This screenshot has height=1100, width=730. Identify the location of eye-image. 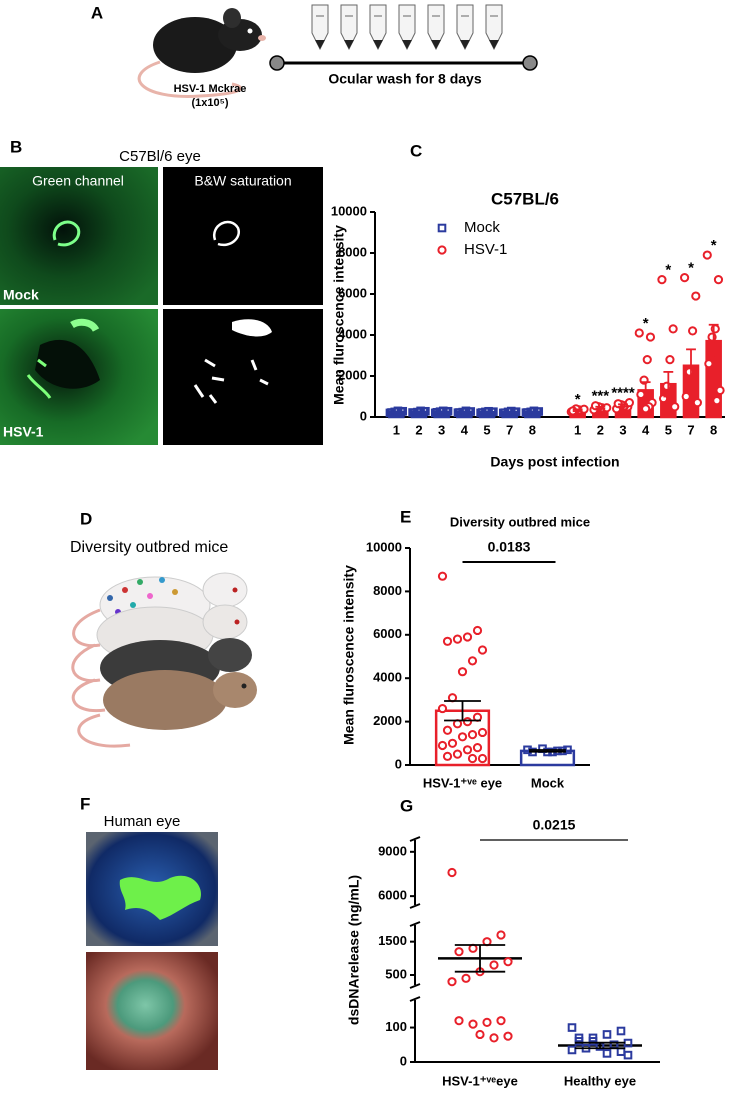
(161, 306).